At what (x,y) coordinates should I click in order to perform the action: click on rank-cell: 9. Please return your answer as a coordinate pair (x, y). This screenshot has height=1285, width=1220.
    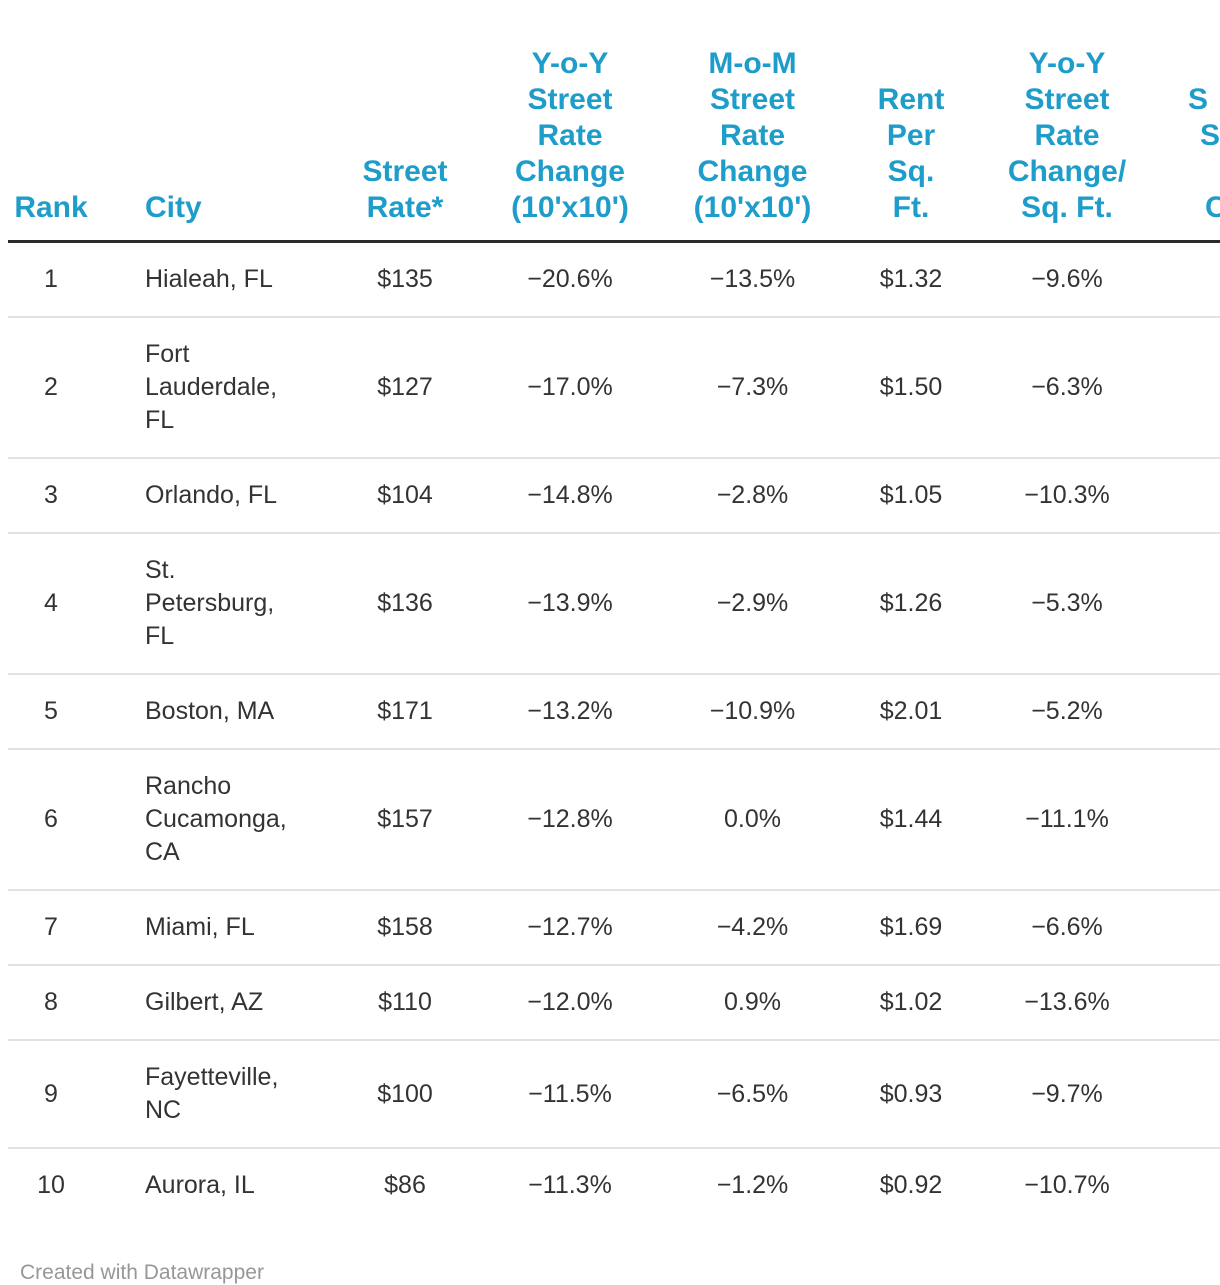
    Looking at the image, I should click on (51, 1093).